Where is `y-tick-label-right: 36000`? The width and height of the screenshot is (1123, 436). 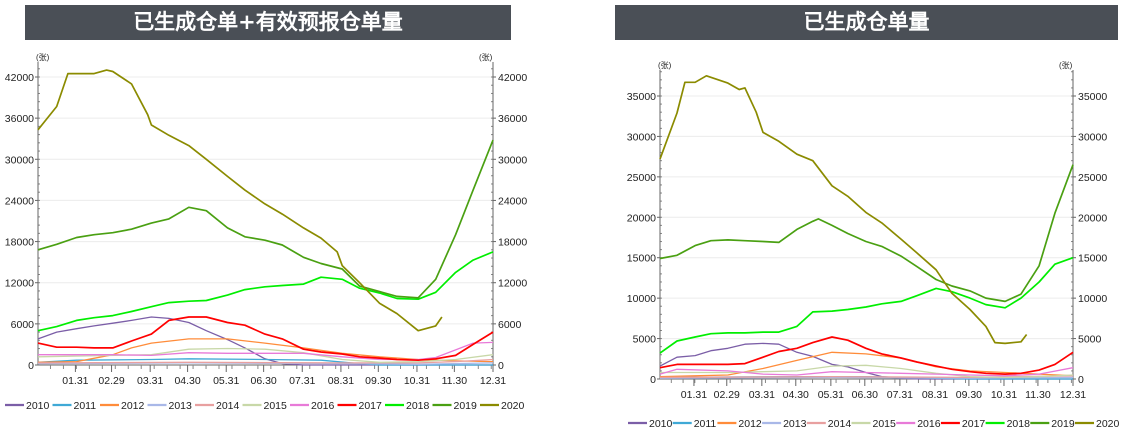 y-tick-label-right: 36000 is located at coordinates (512, 119).